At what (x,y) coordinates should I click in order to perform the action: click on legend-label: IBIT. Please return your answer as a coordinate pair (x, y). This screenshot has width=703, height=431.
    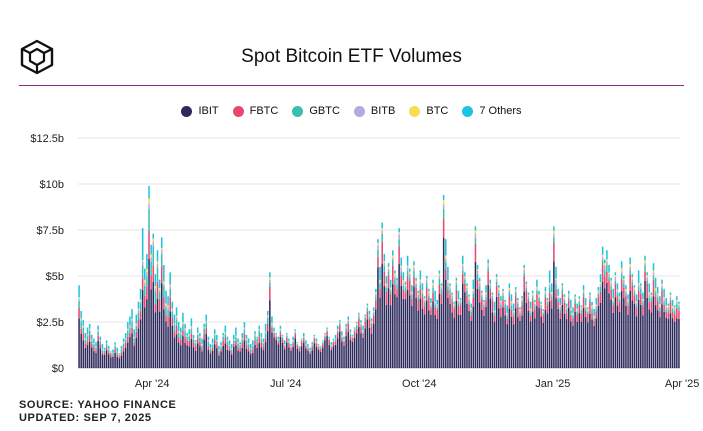
    Looking at the image, I should click on (208, 111).